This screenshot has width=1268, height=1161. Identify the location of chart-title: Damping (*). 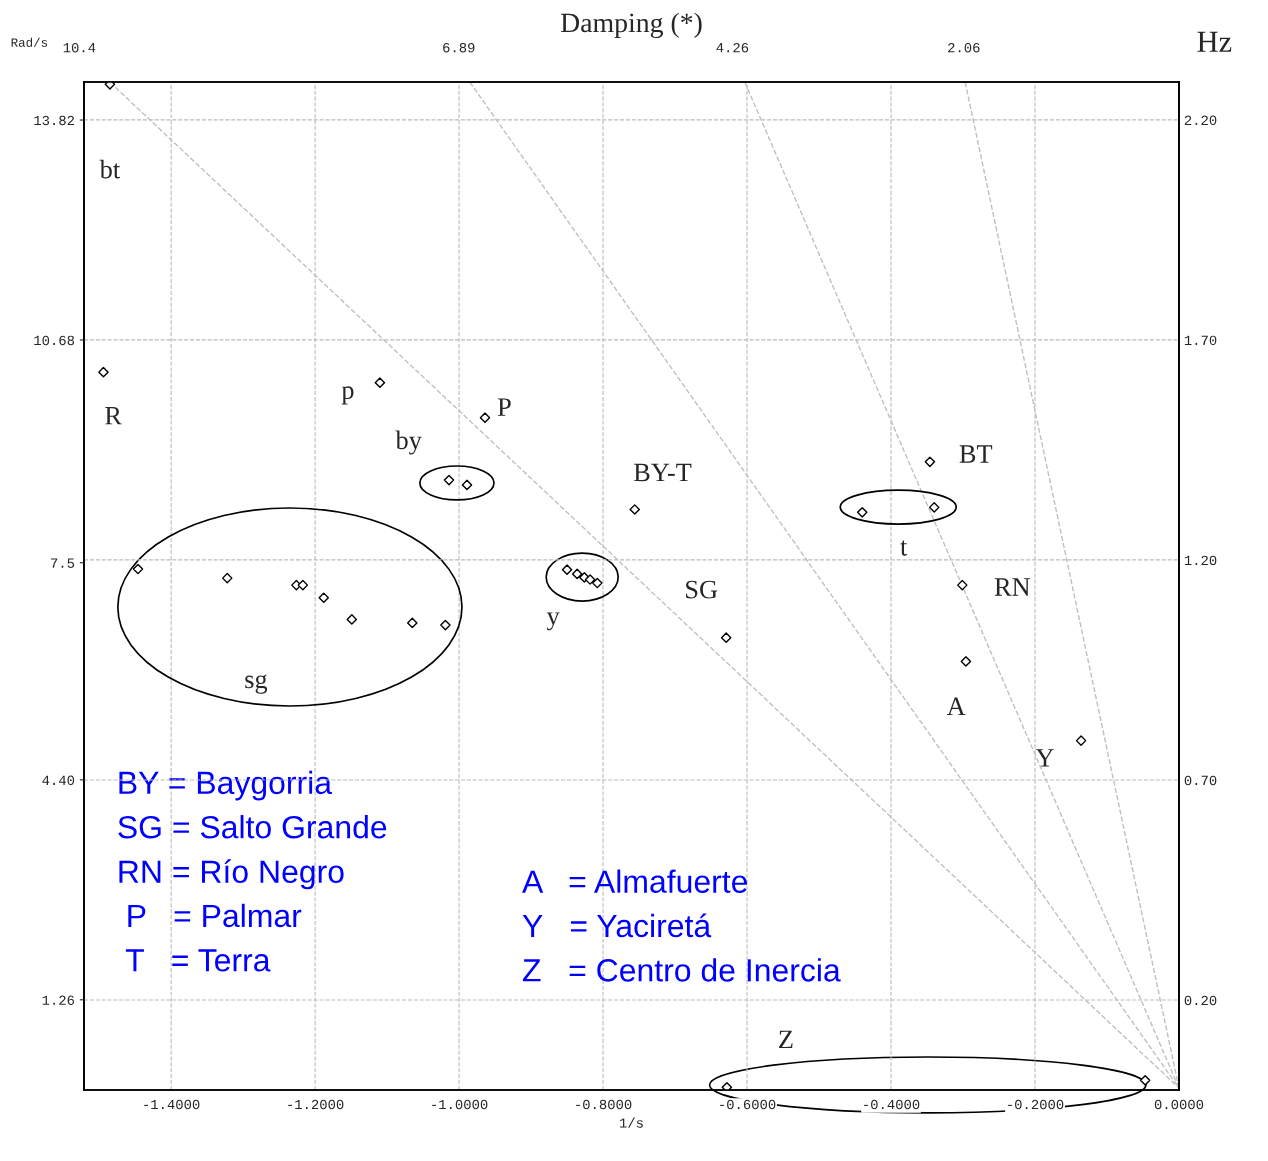
(631, 25).